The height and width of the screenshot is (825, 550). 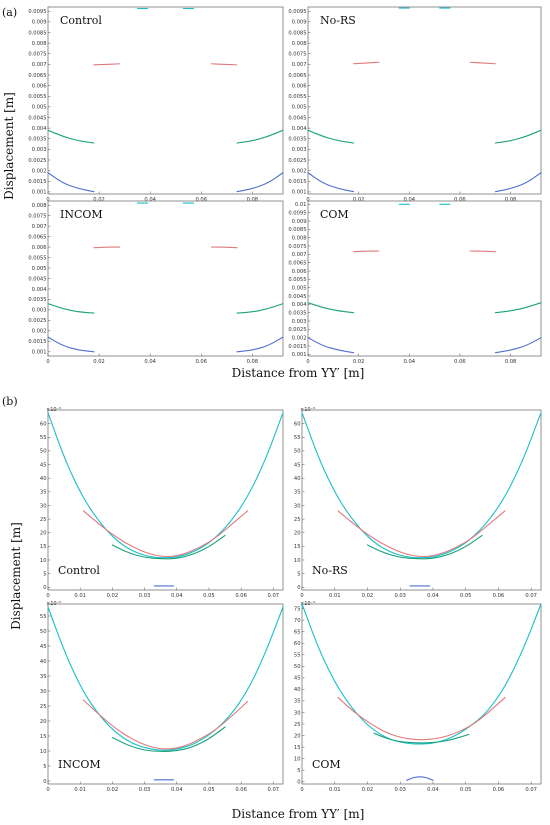 I want to click on y-tick-label: 55, so click(x=43, y=617).